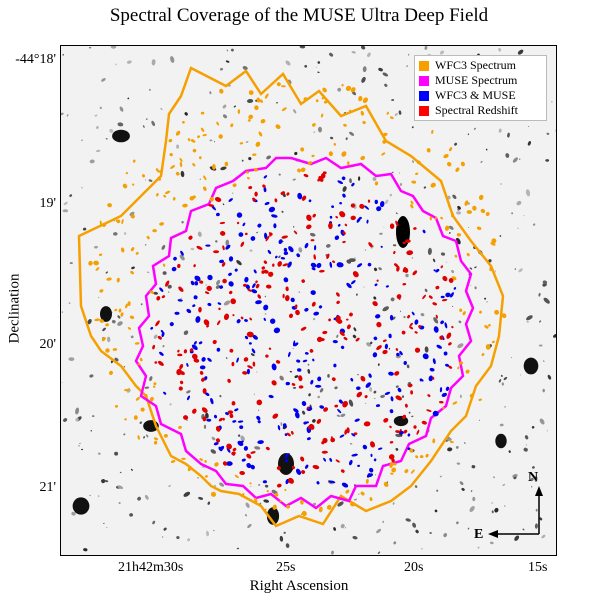  Describe the element at coordinates (515, 512) in the screenshot. I see `compass-arrows` at that location.